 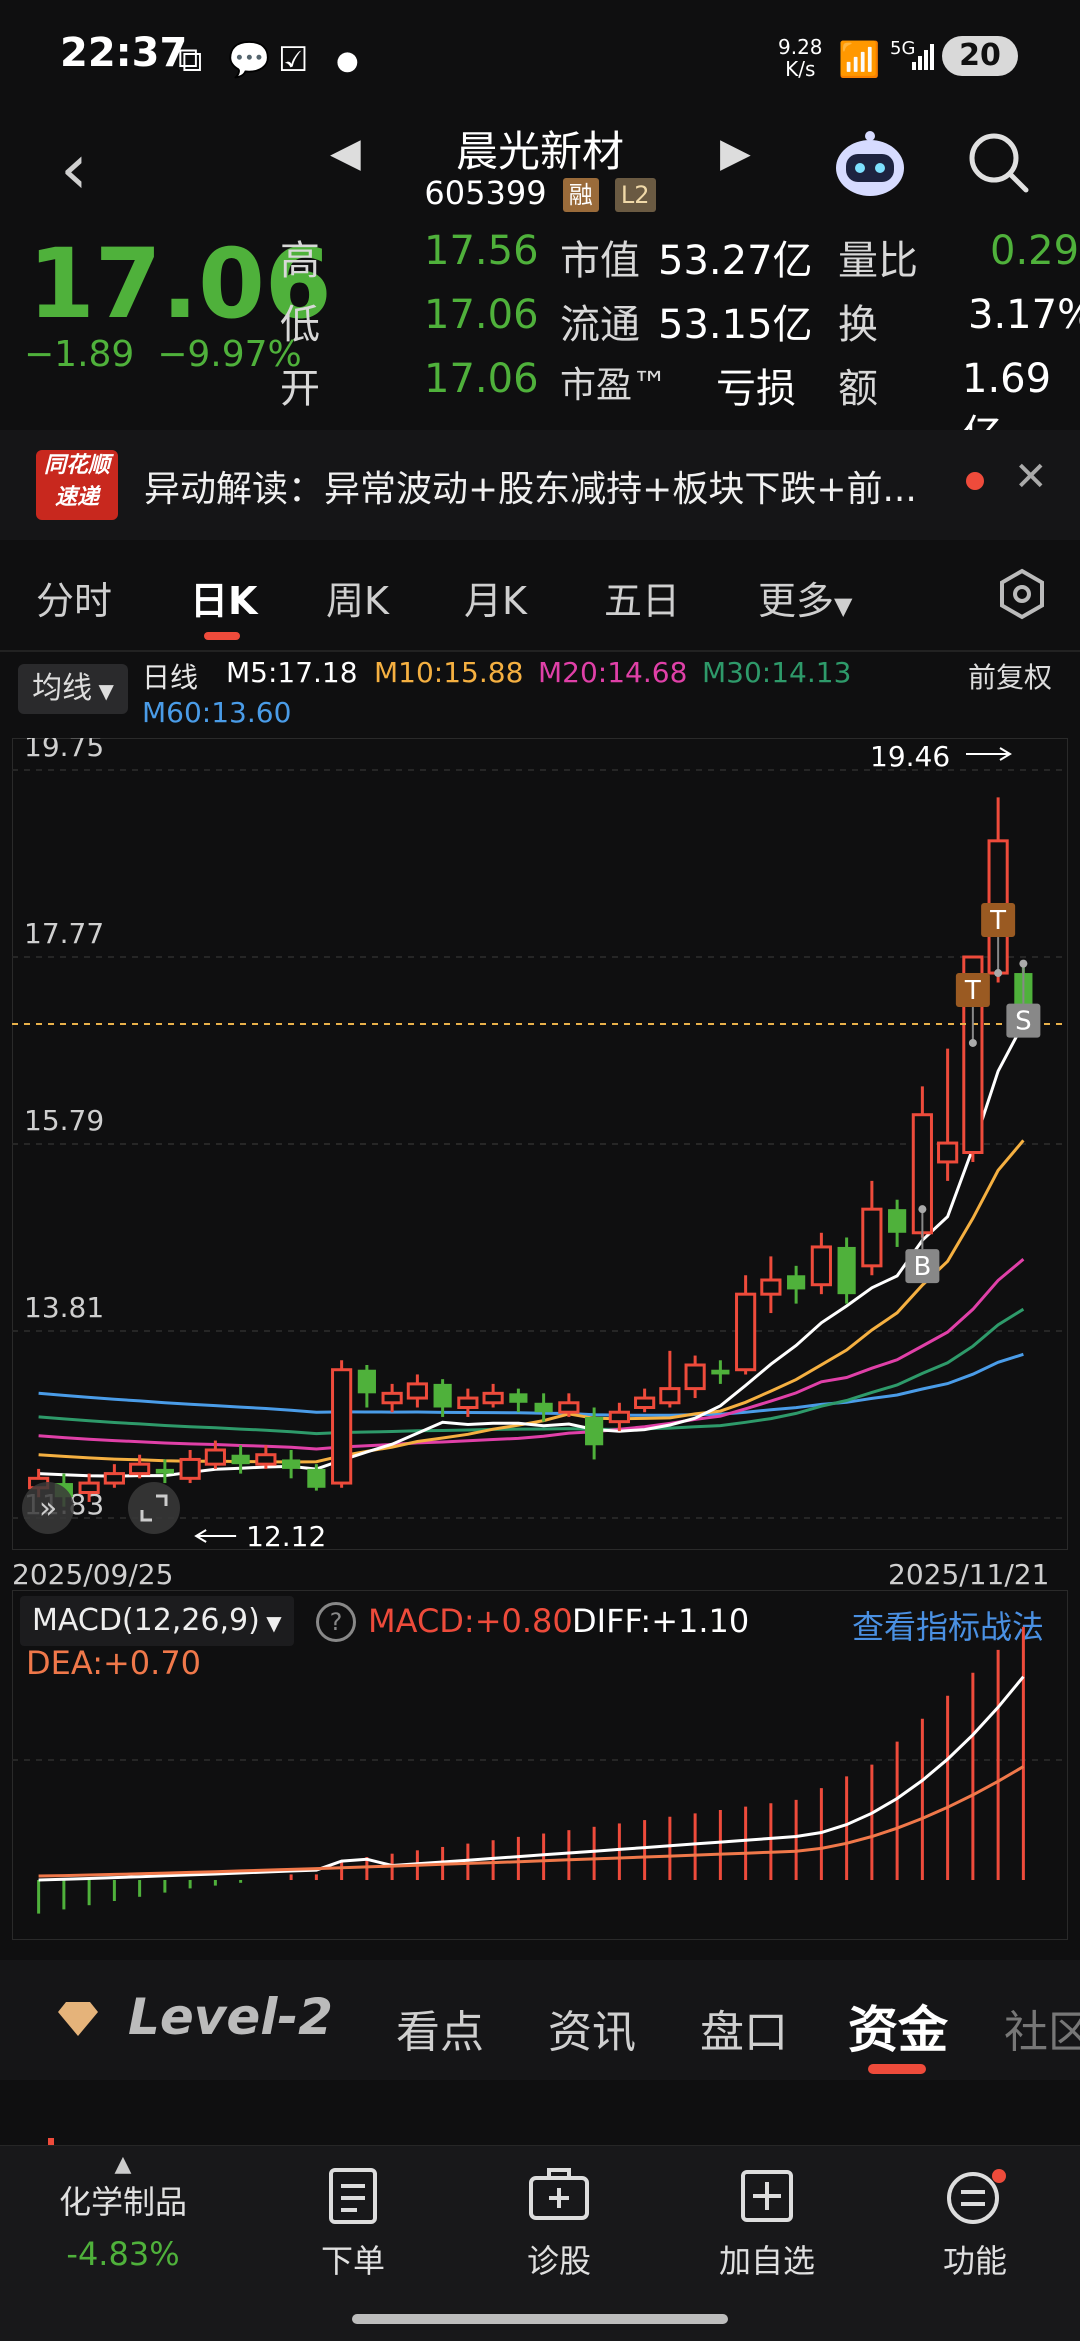 What do you see at coordinates (440, 2032) in the screenshot?
I see `tab-highlights: 看点` at bounding box center [440, 2032].